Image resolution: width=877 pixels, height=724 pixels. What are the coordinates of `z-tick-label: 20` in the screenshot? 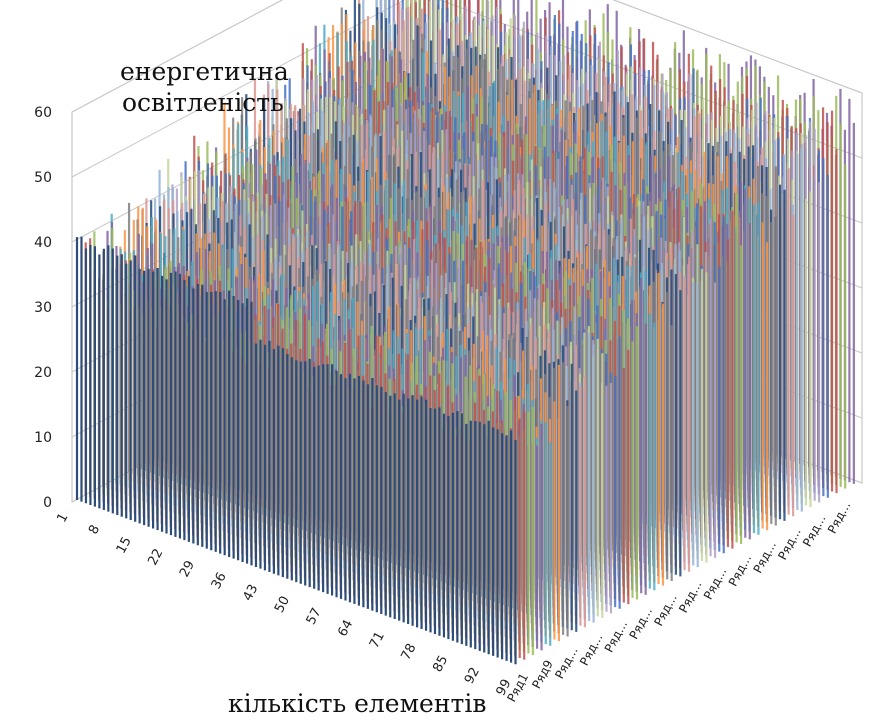 It's located at (43, 373).